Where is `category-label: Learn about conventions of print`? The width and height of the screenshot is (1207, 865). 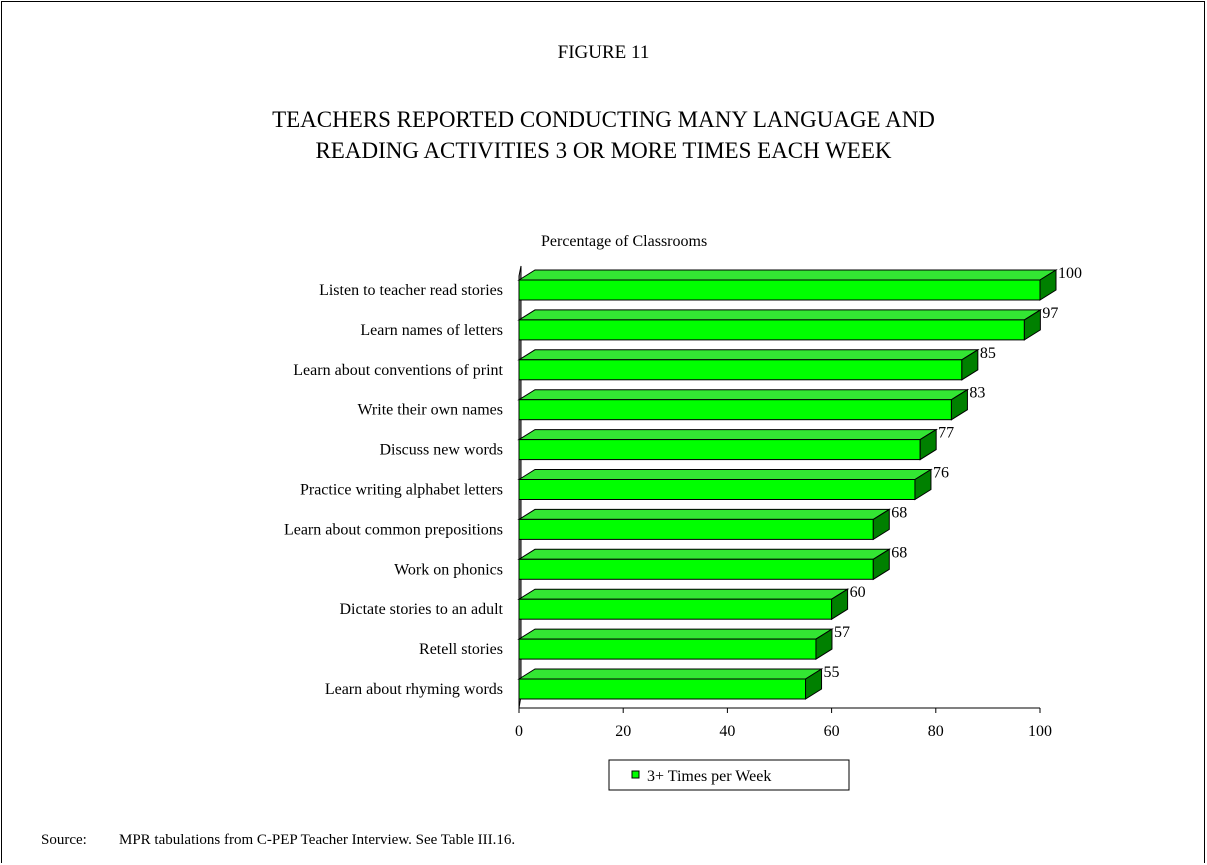
category-label: Learn about conventions of print is located at coordinates (398, 370).